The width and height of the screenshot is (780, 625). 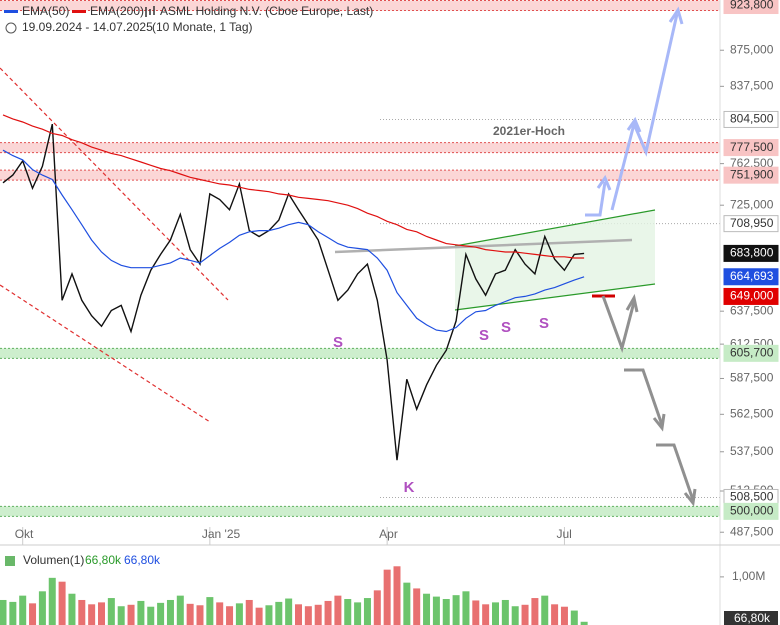 I want to click on price-label: 751,900, so click(x=752, y=174).